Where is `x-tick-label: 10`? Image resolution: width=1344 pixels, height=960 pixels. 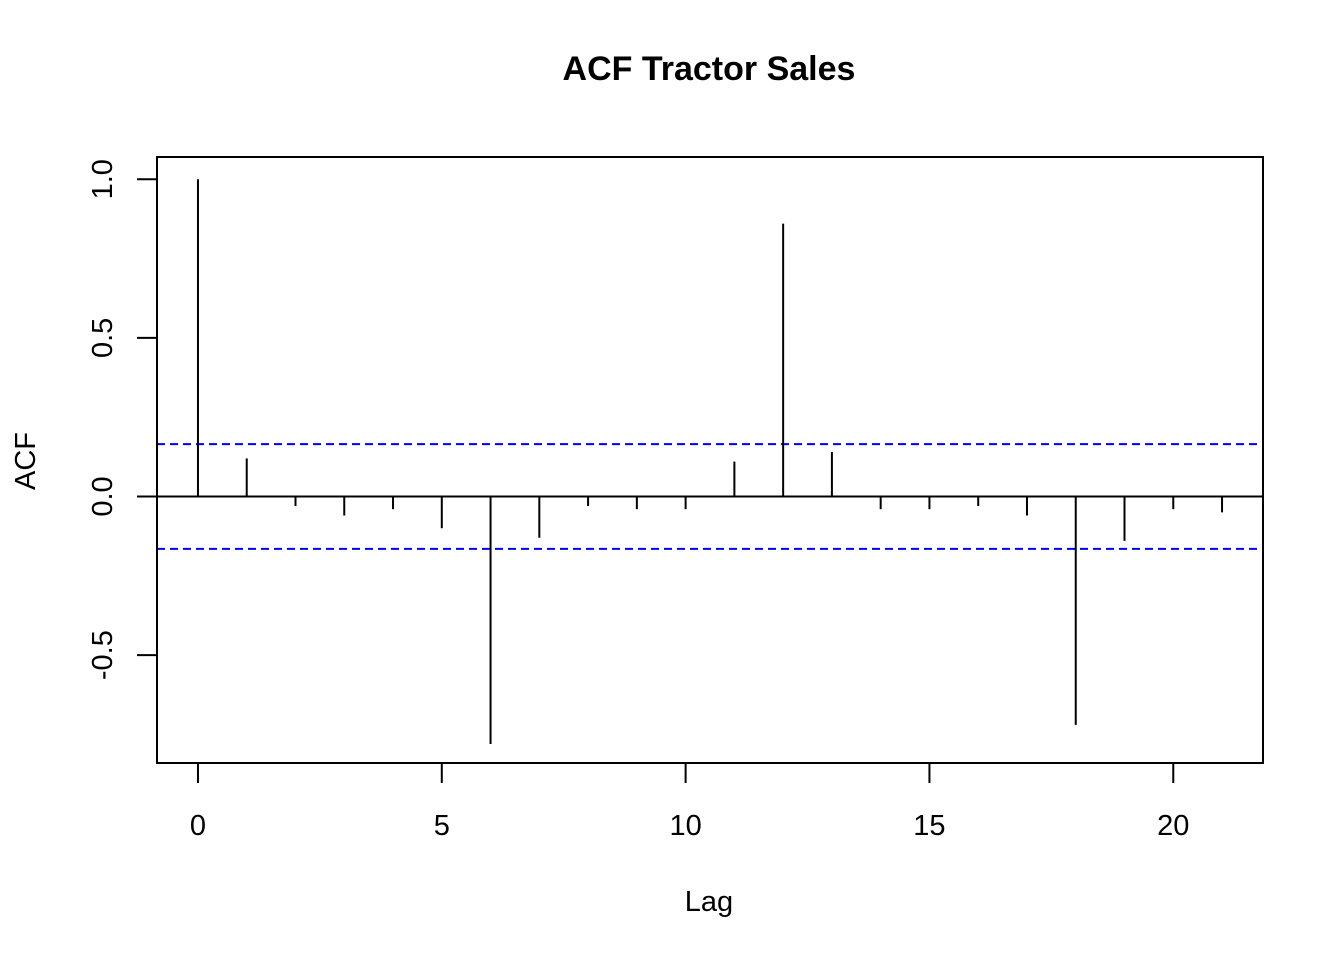 x-tick-label: 10 is located at coordinates (685, 826).